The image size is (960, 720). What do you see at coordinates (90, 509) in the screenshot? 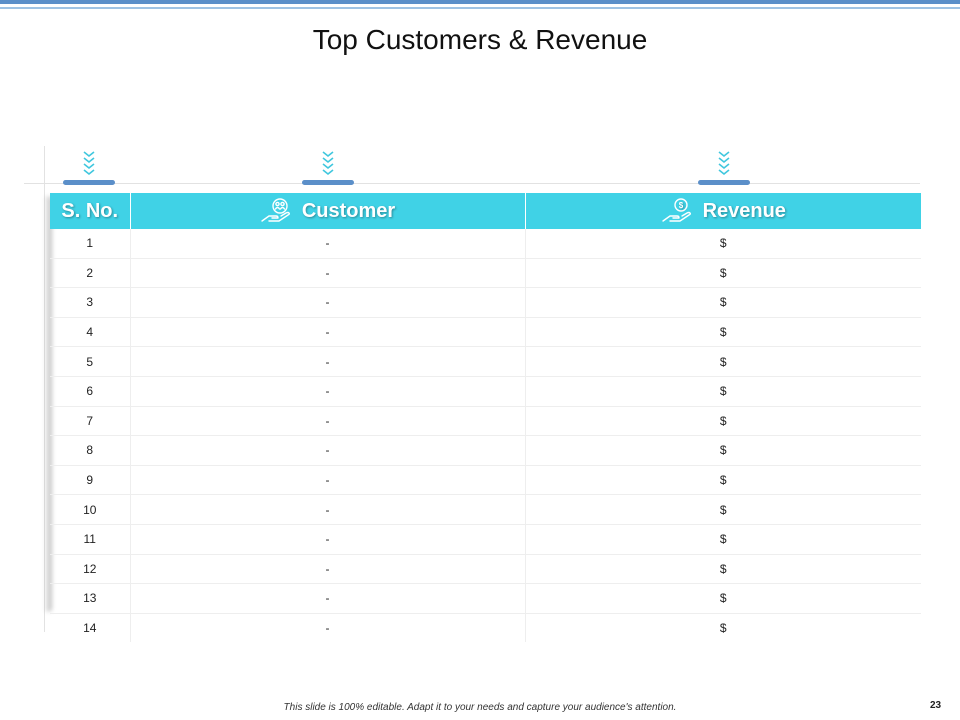
I see `sno-cell: 10` at bounding box center [90, 509].